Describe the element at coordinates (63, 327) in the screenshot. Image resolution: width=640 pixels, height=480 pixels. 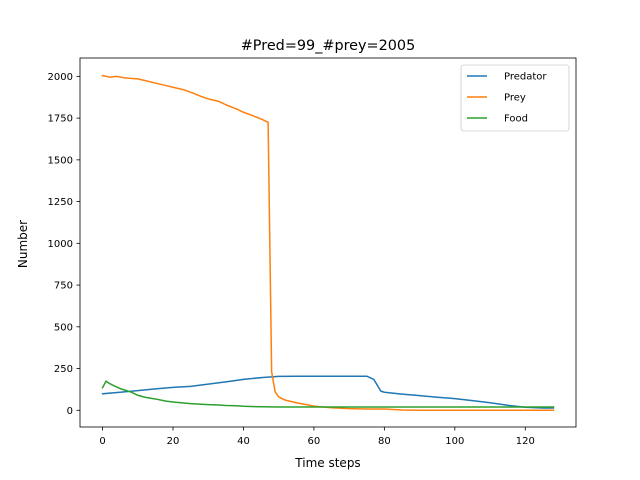
I see `y-tick-label: 500` at that location.